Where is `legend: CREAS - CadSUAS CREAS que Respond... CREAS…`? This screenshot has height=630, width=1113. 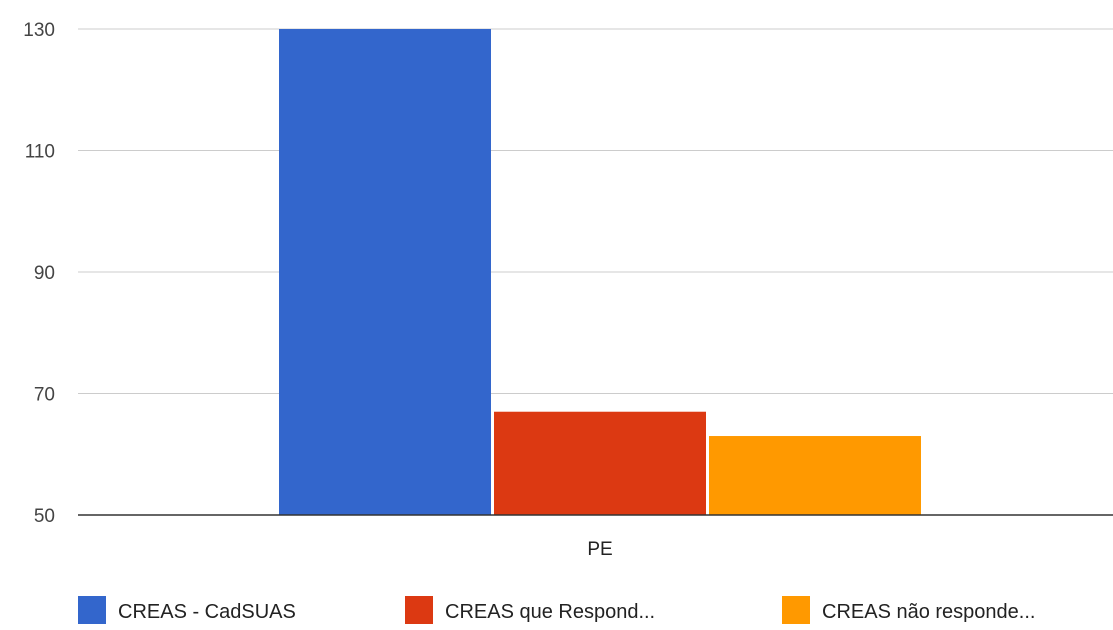
legend: CREAS - CadSUAS CREAS que Respond... CREAS… is located at coordinates (556, 610).